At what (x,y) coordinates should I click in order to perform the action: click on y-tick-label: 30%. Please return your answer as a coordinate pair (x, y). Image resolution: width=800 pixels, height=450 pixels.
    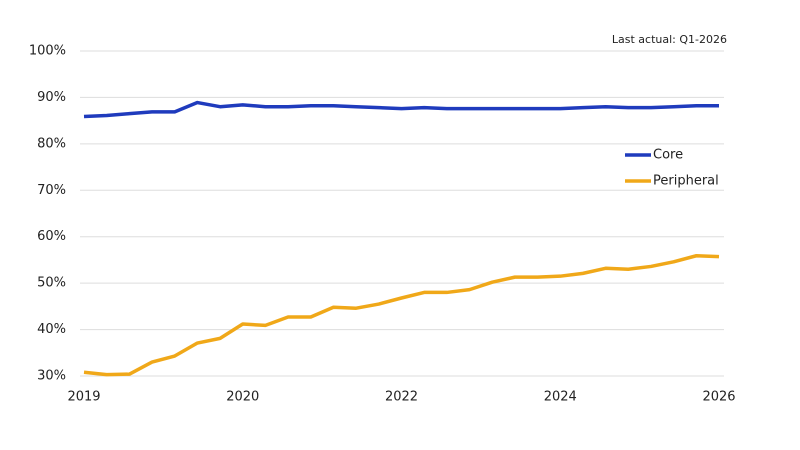
    Looking at the image, I should click on (51, 376).